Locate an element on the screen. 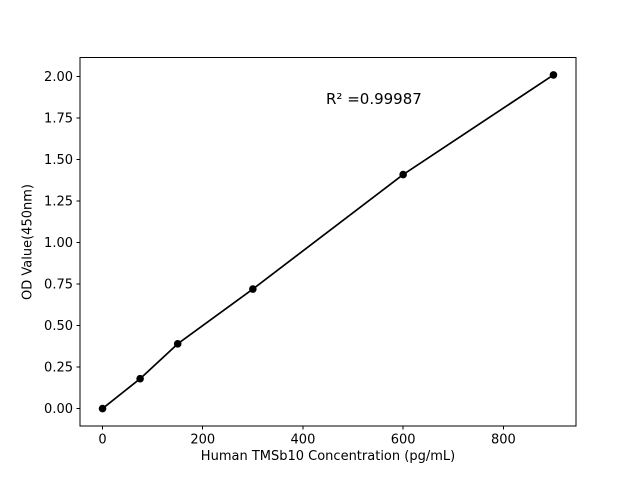 The width and height of the screenshot is (640, 480). y-tick-label: 0.25 is located at coordinates (58, 368).